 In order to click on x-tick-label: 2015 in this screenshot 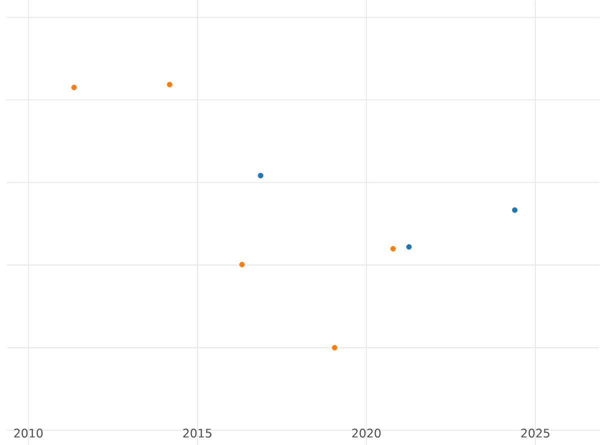, I will do `click(197, 433)`.